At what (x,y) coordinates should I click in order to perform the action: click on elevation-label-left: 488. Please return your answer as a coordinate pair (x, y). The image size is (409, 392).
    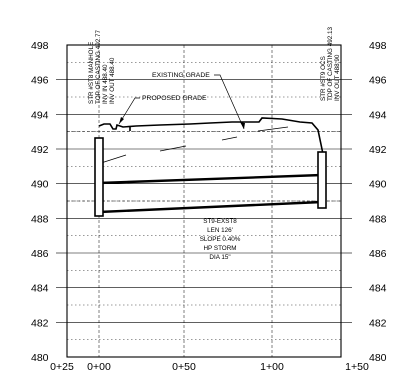
    Looking at the image, I should click on (40, 219).